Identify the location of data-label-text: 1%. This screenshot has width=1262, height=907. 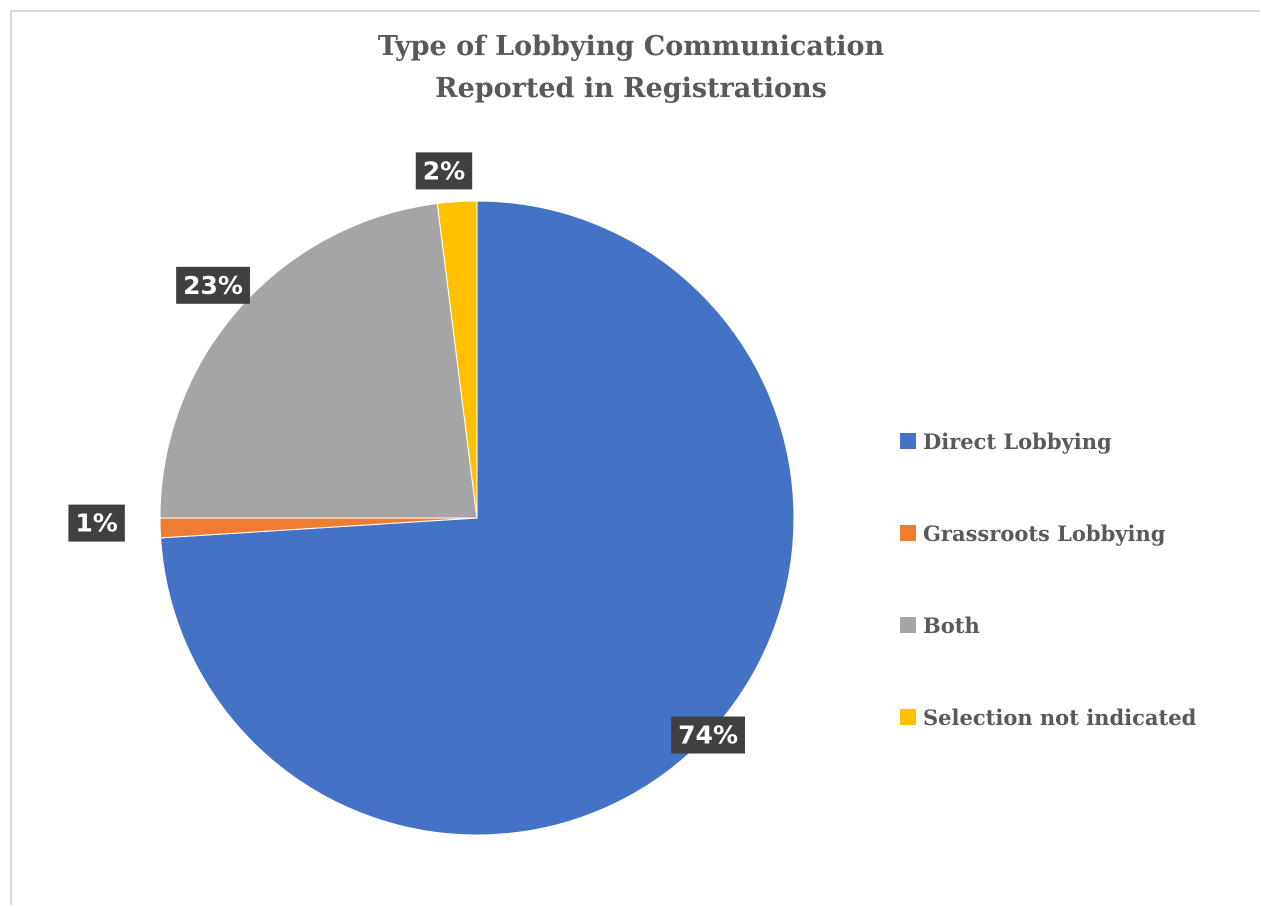
(96, 523).